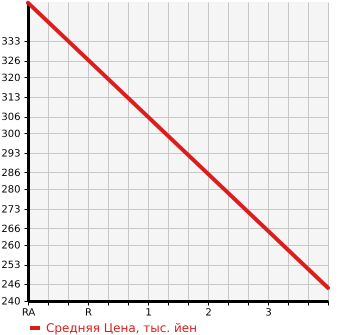  I want to click on y-tick-label: 326, so click(10, 62).